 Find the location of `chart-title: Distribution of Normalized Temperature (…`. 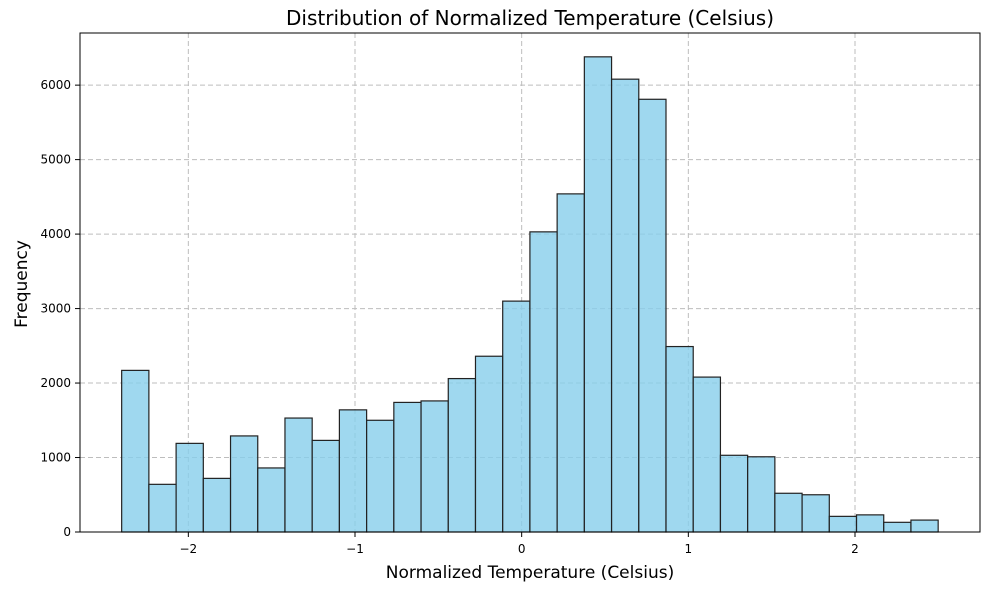

chart-title: Distribution of Normalized Temperature (… is located at coordinates (530, 18).